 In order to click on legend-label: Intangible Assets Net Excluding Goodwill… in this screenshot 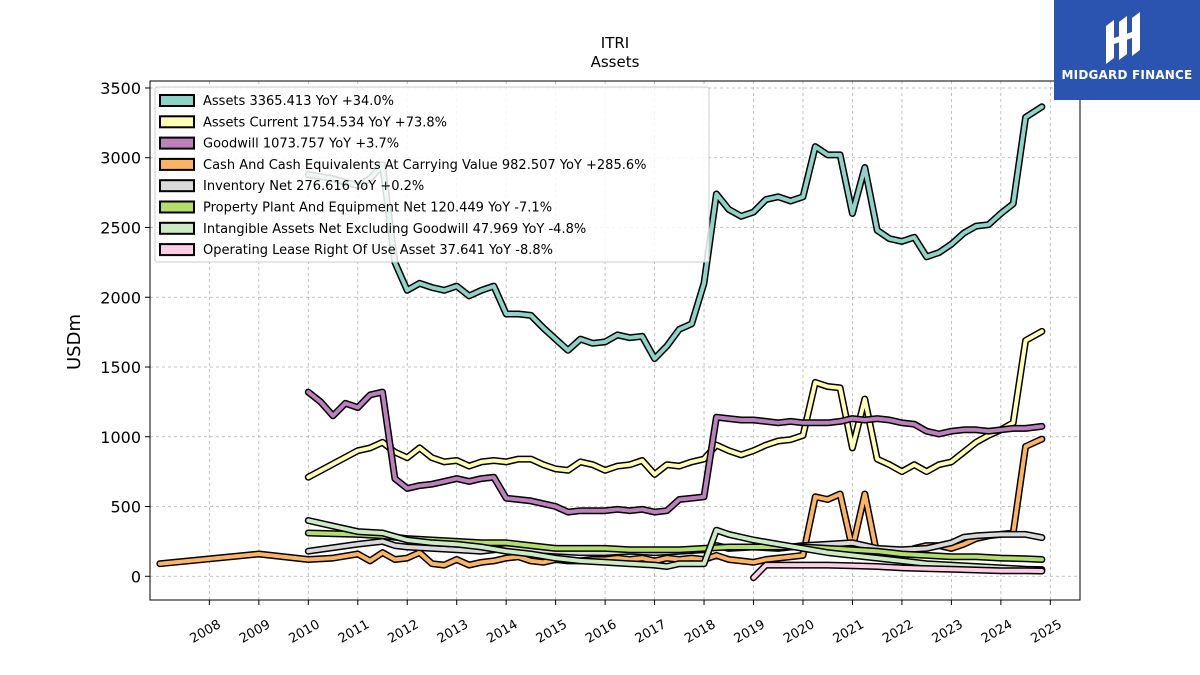, I will do `click(394, 229)`.